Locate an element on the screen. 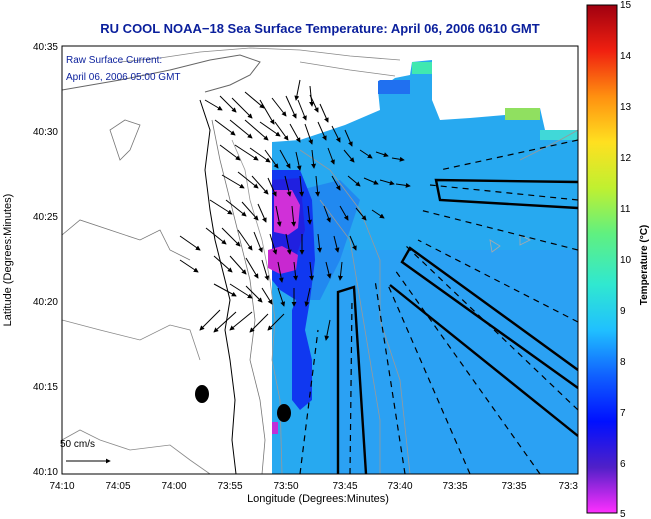 The image size is (651, 519). y-tick: 40:15 is located at coordinates (45, 387).